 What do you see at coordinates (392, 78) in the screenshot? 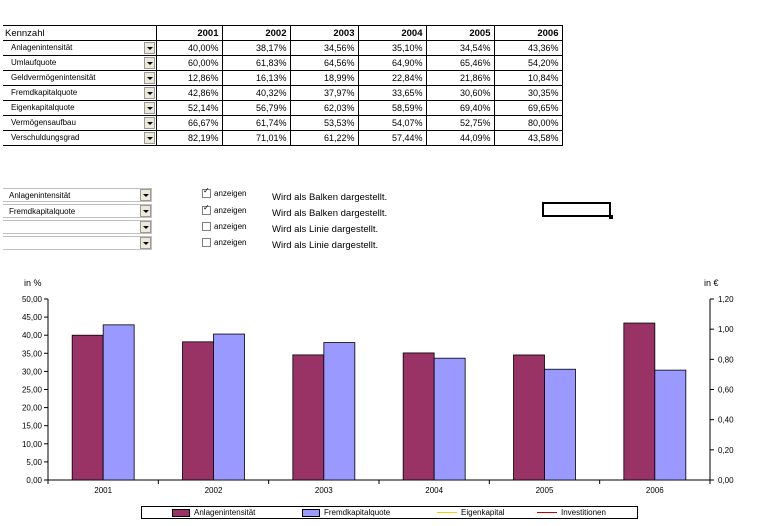
I see `table-cell: 22,84%` at bounding box center [392, 78].